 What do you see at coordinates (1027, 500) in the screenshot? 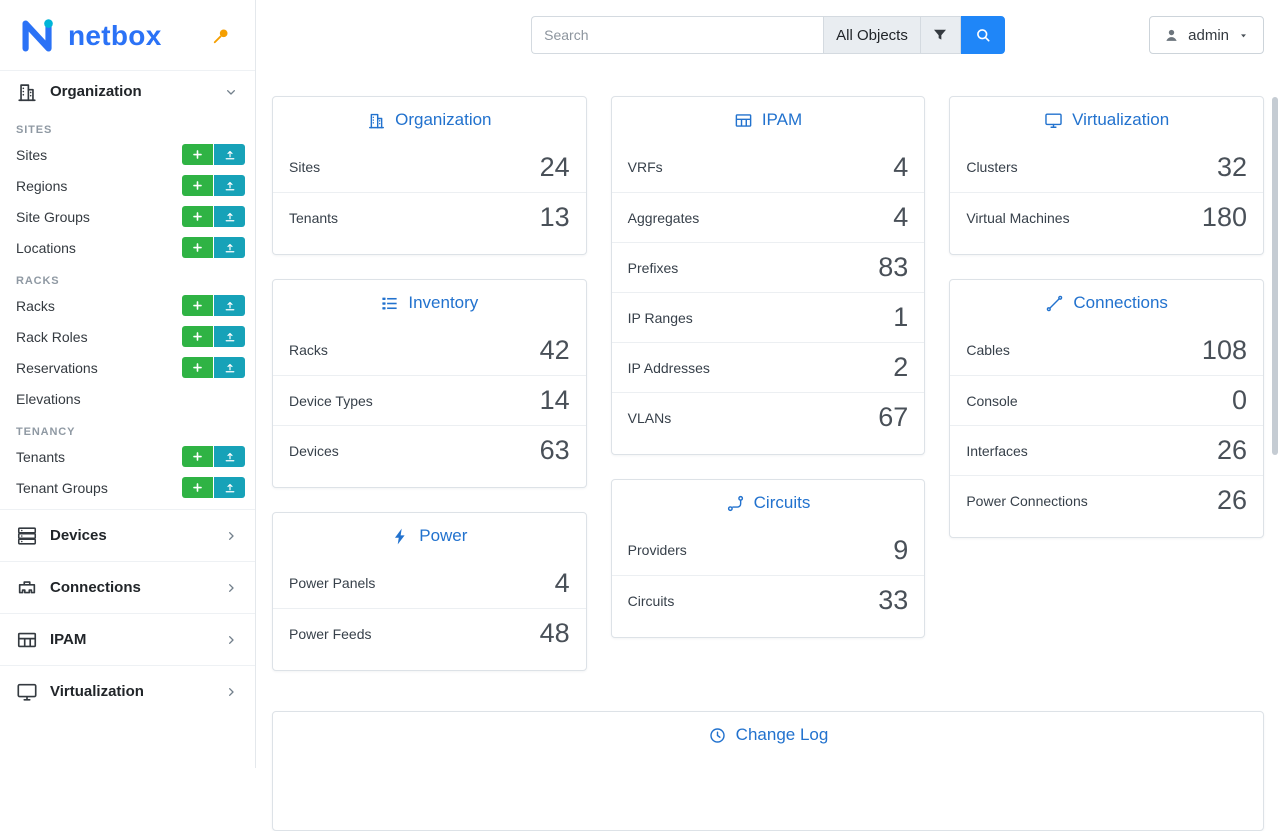
I see `stat-link: Power Connections` at bounding box center [1027, 500].